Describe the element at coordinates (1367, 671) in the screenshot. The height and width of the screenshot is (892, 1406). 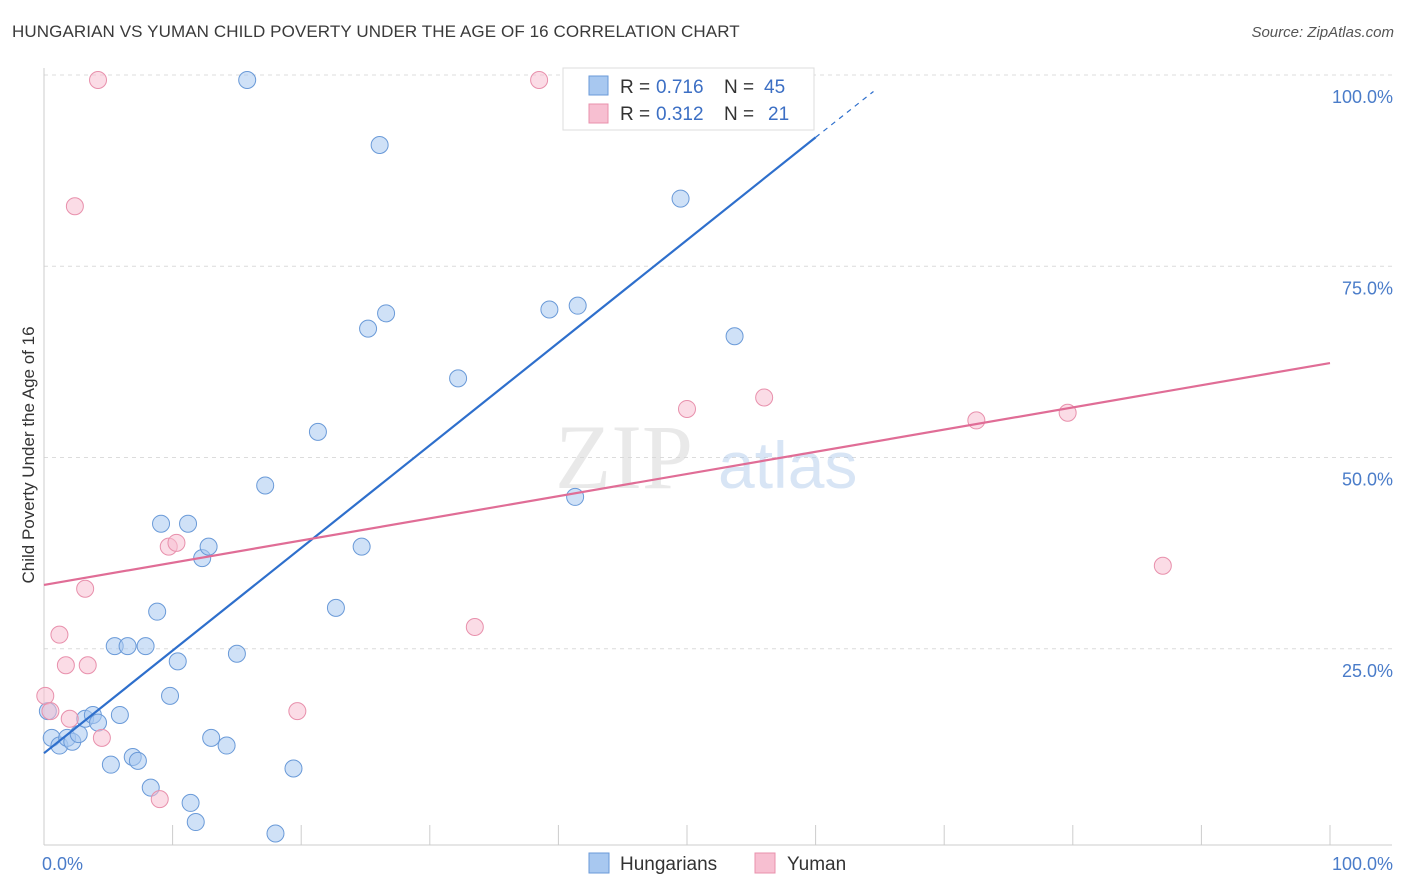
I see `y-tick-label-0: 25.0%` at that location.